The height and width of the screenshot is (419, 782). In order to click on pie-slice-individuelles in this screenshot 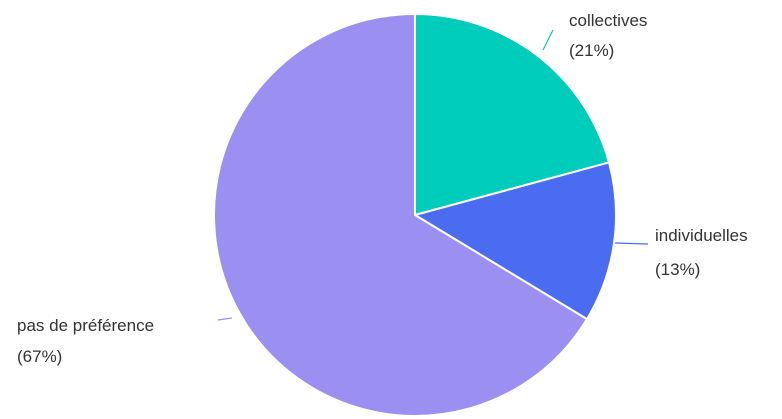, I will do `click(515, 241)`.